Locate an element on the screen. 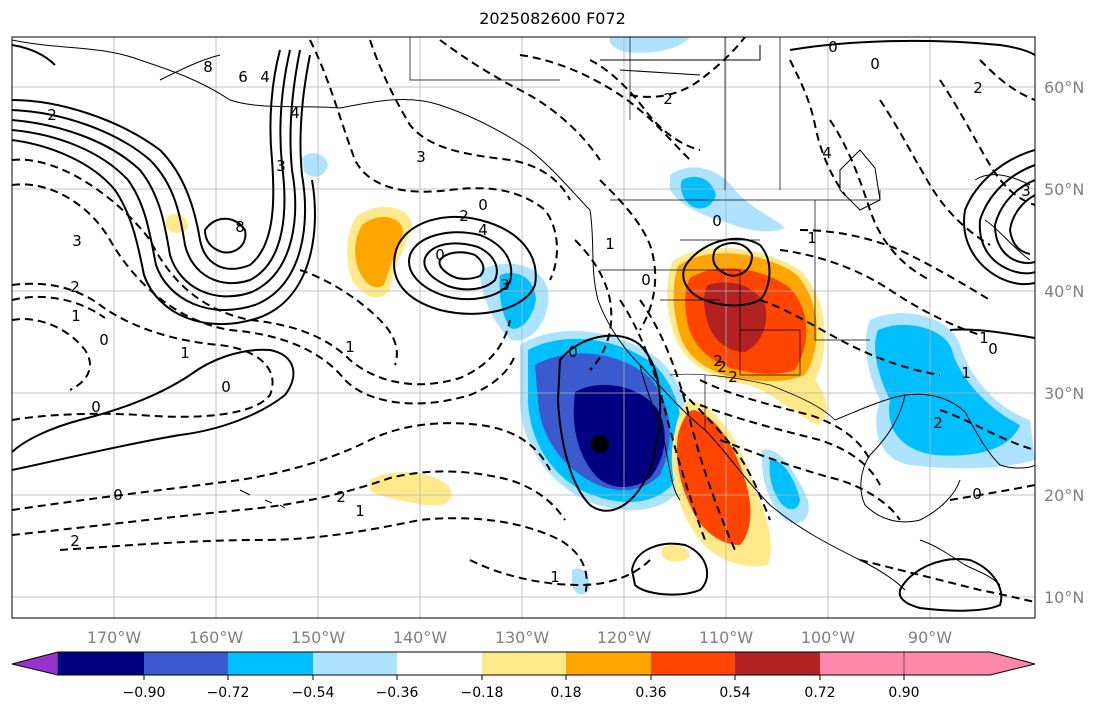 Image resolution: width=1105 pixels, height=712 pixels. colorbar-tick-label: 0.36 is located at coordinates (650, 693).